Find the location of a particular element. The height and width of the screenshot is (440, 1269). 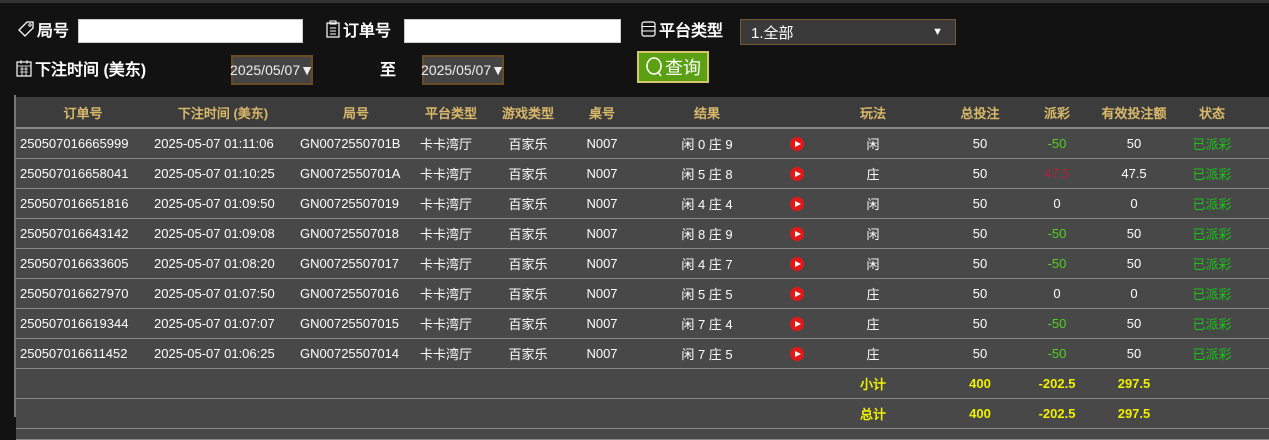

result-cell: 闲 4 庄 4 is located at coordinates (707, 203).